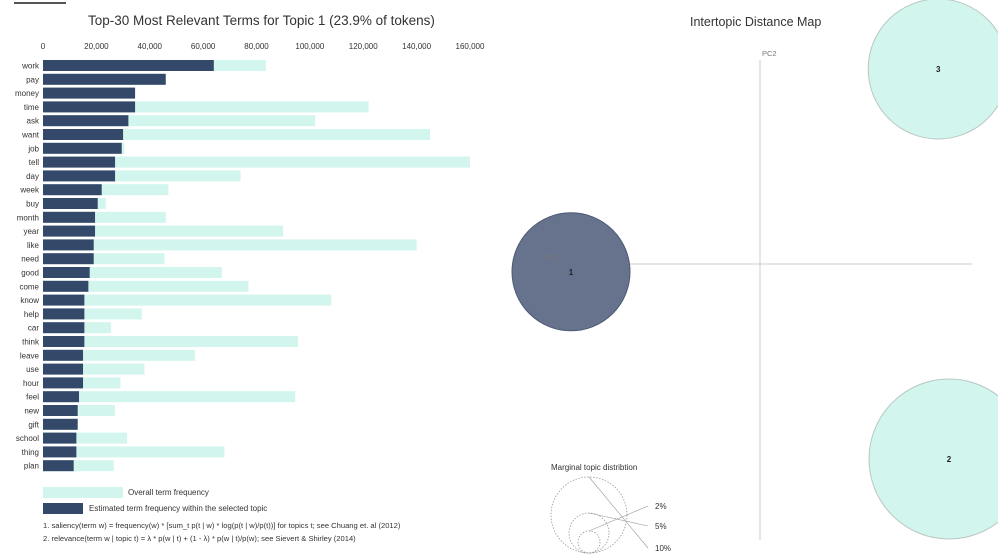 The image size is (998, 559). I want to click on term-label-know: know, so click(29, 300).